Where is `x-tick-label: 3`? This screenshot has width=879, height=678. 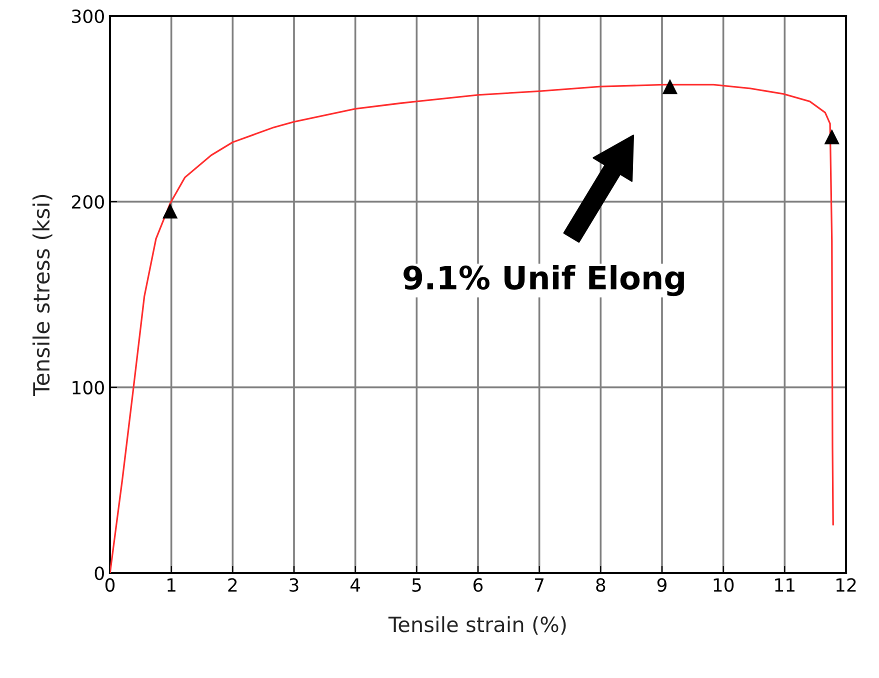
x-tick-label: 3 is located at coordinates (294, 585).